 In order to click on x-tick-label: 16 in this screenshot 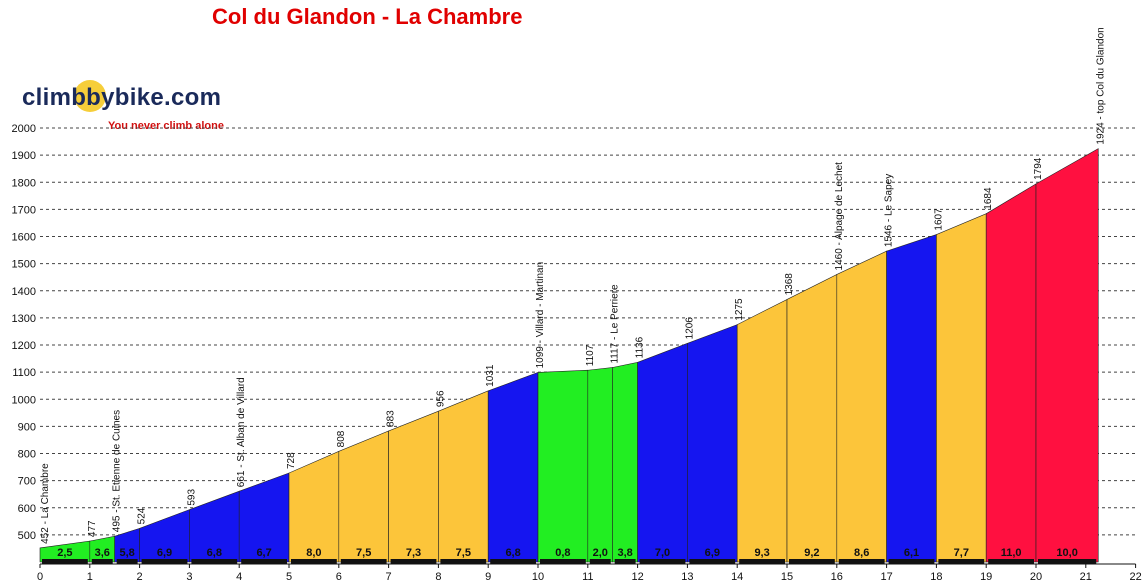, I will do `click(837, 577)`.